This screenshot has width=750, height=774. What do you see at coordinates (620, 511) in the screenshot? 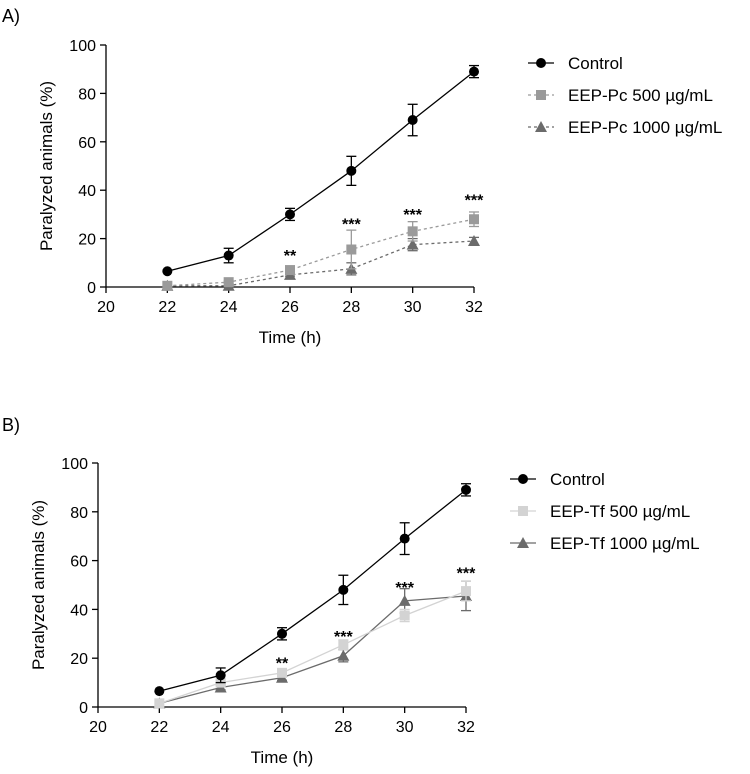
I see `legend-label: EEP-Tf 500 µg/mL` at bounding box center [620, 511].